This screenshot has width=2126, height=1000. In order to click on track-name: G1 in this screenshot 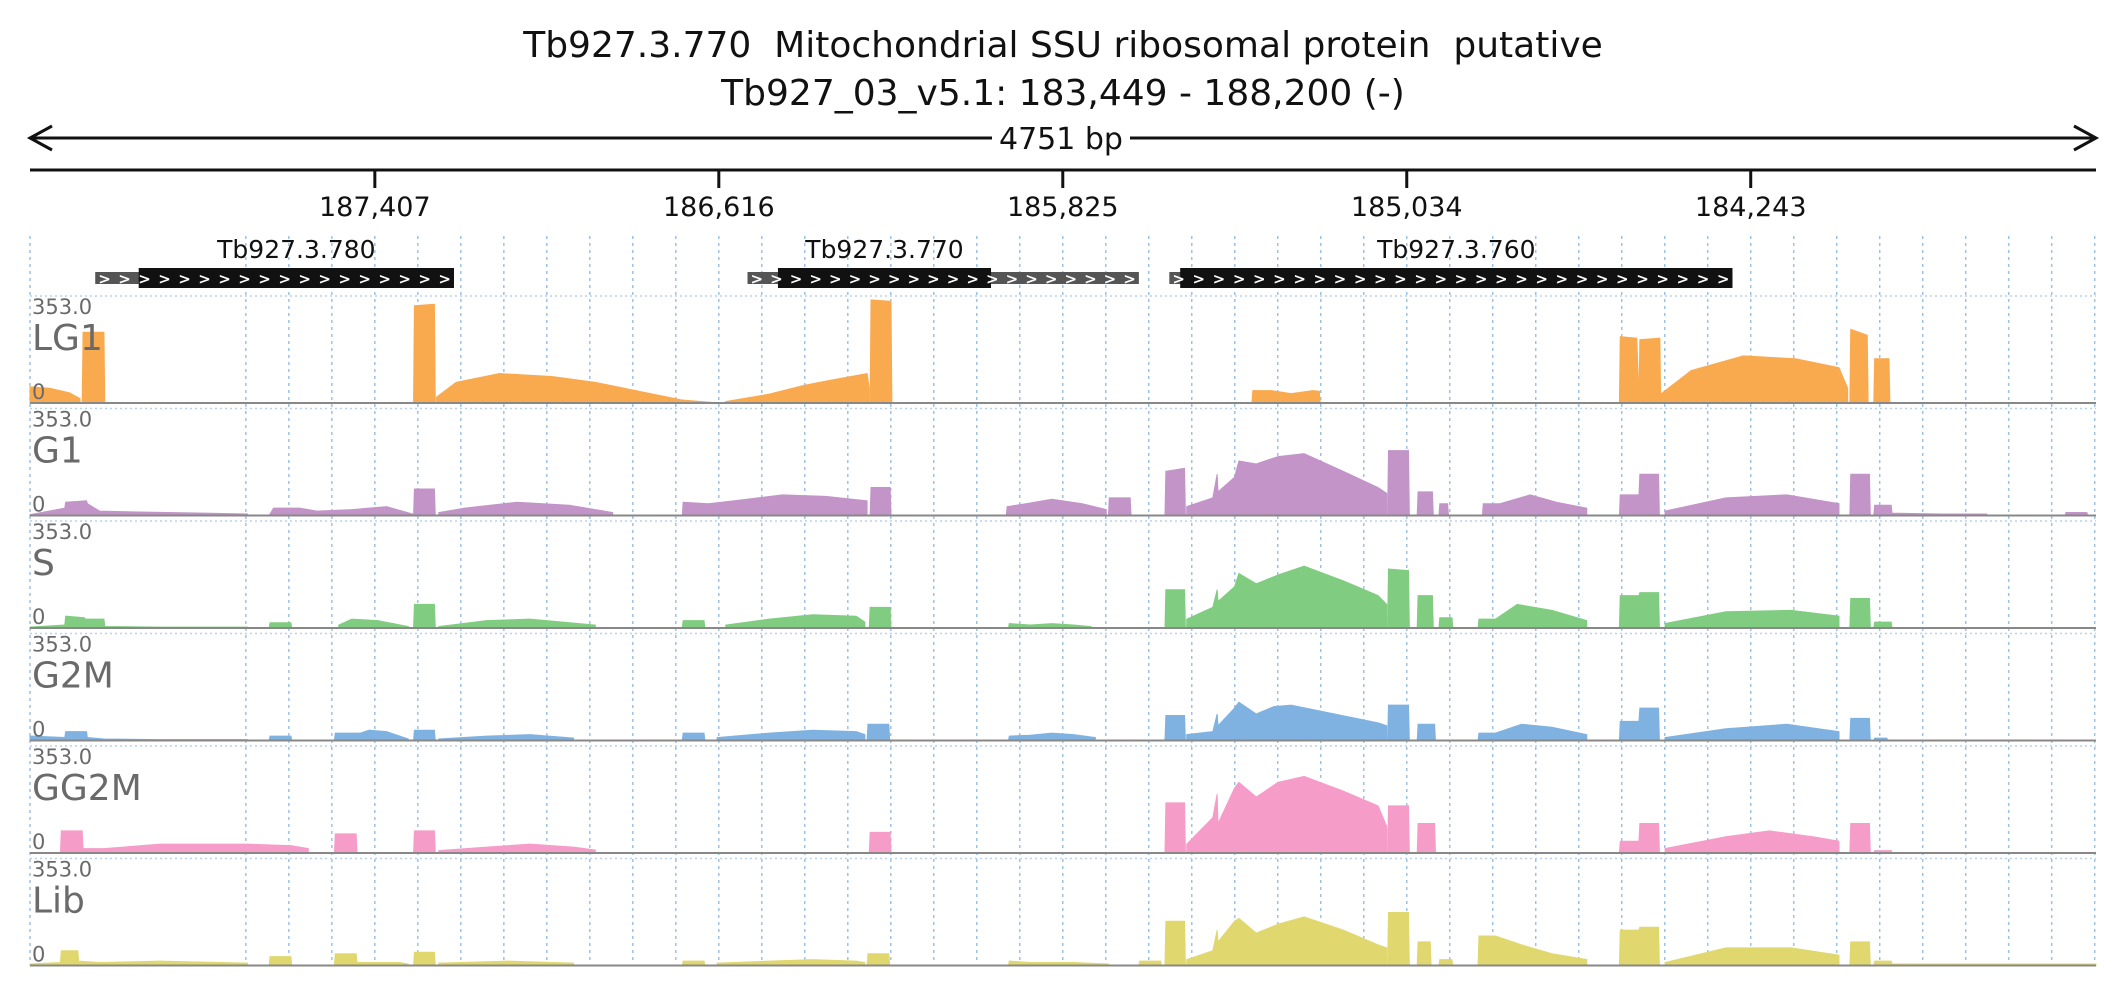, I will do `click(57, 451)`.